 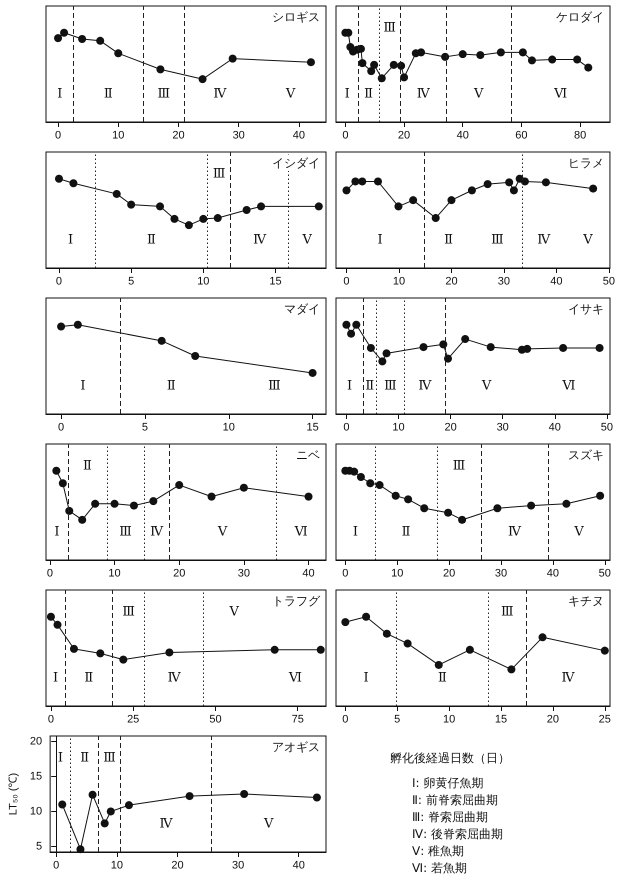 What do you see at coordinates (521, 136) in the screenshot?
I see `x-tick-label: 60` at bounding box center [521, 136].